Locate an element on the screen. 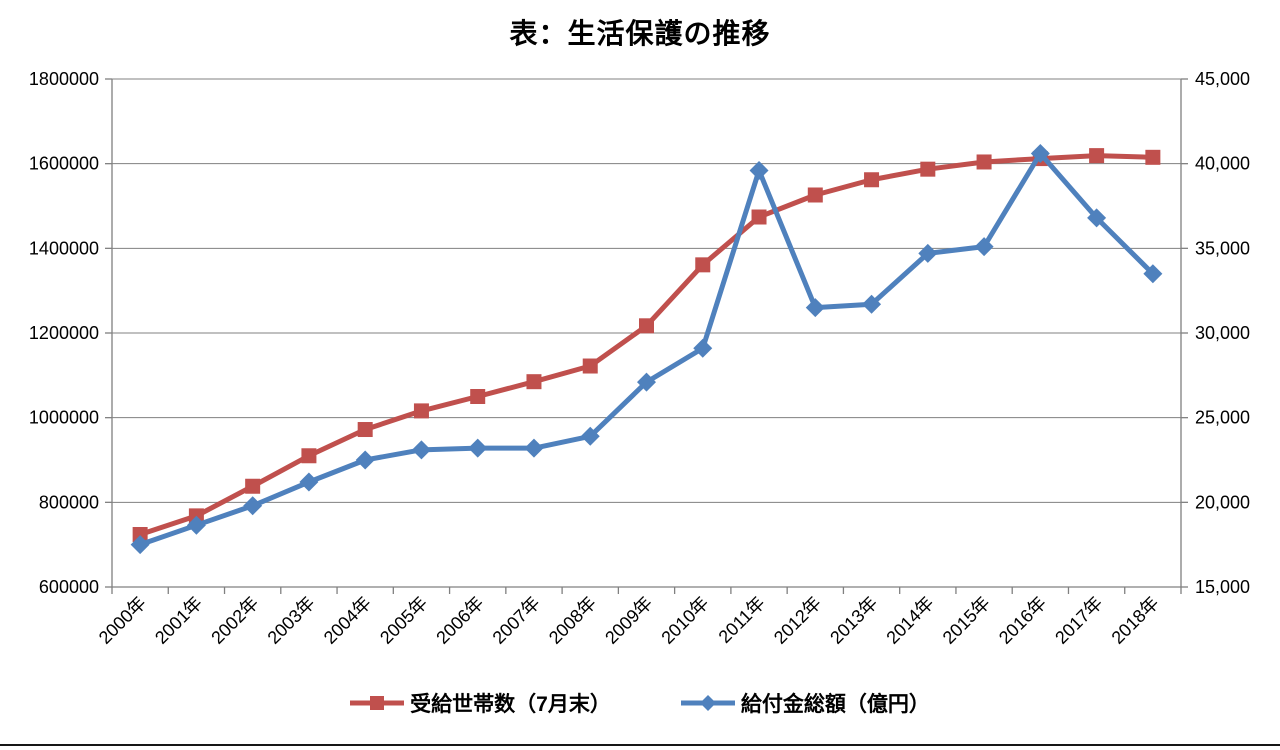  left-axis-label: 1800000 is located at coordinates (64, 79).